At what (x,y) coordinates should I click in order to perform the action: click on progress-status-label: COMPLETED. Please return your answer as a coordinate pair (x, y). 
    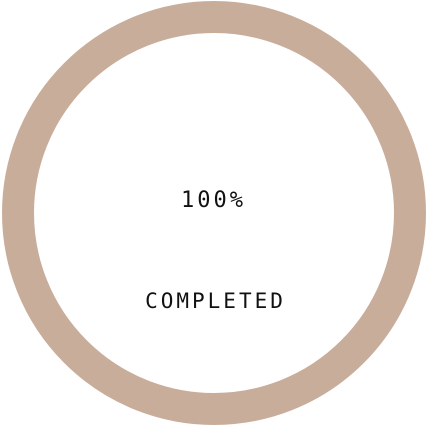
    Looking at the image, I should click on (215, 301).